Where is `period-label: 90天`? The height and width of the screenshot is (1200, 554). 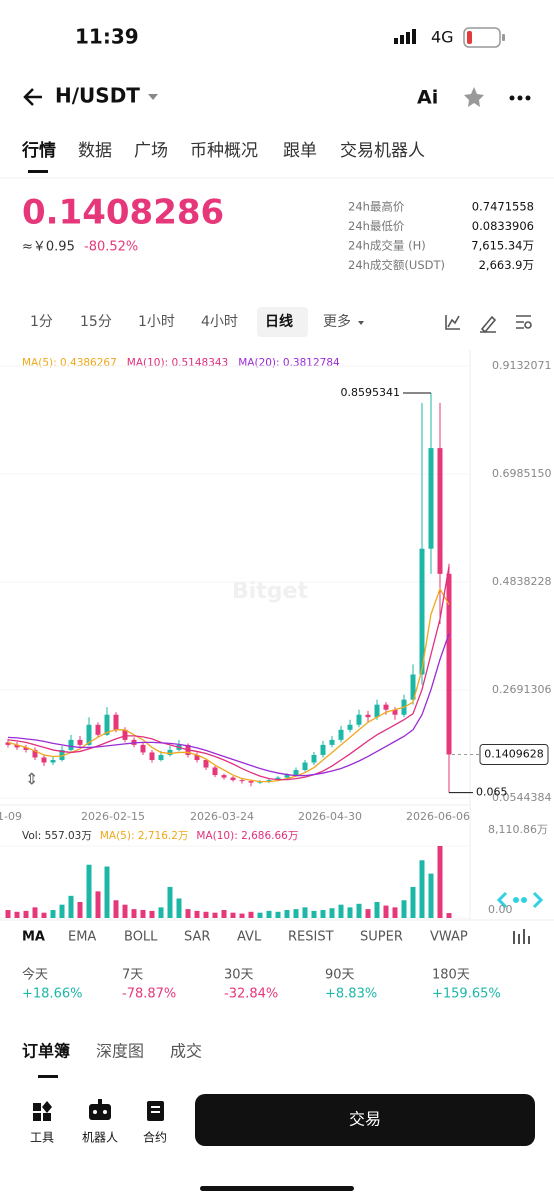 period-label: 90天 is located at coordinates (340, 975).